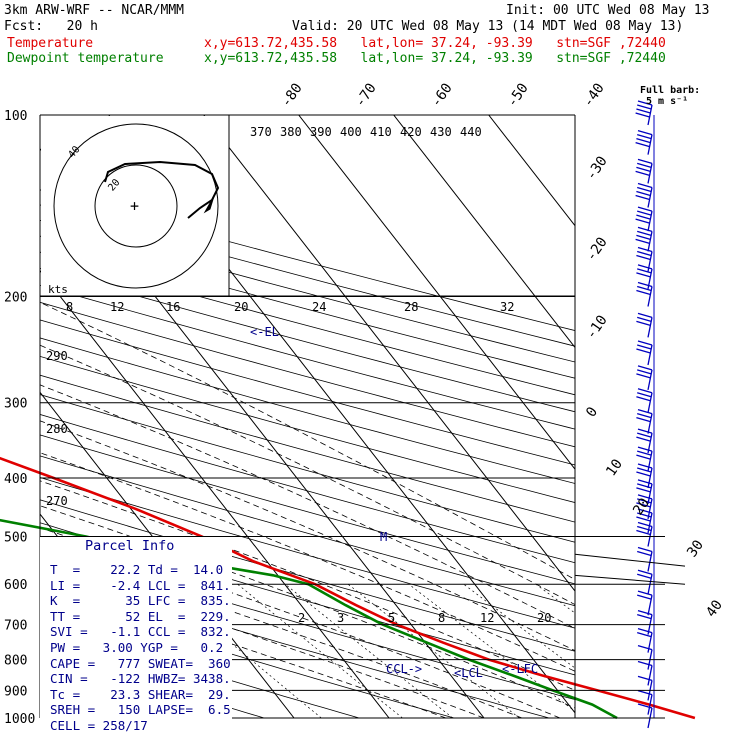 The width and height of the screenshot is (740, 740). Describe the element at coordinates (645, 414) in the screenshot. I see `wind-barbs` at that location.